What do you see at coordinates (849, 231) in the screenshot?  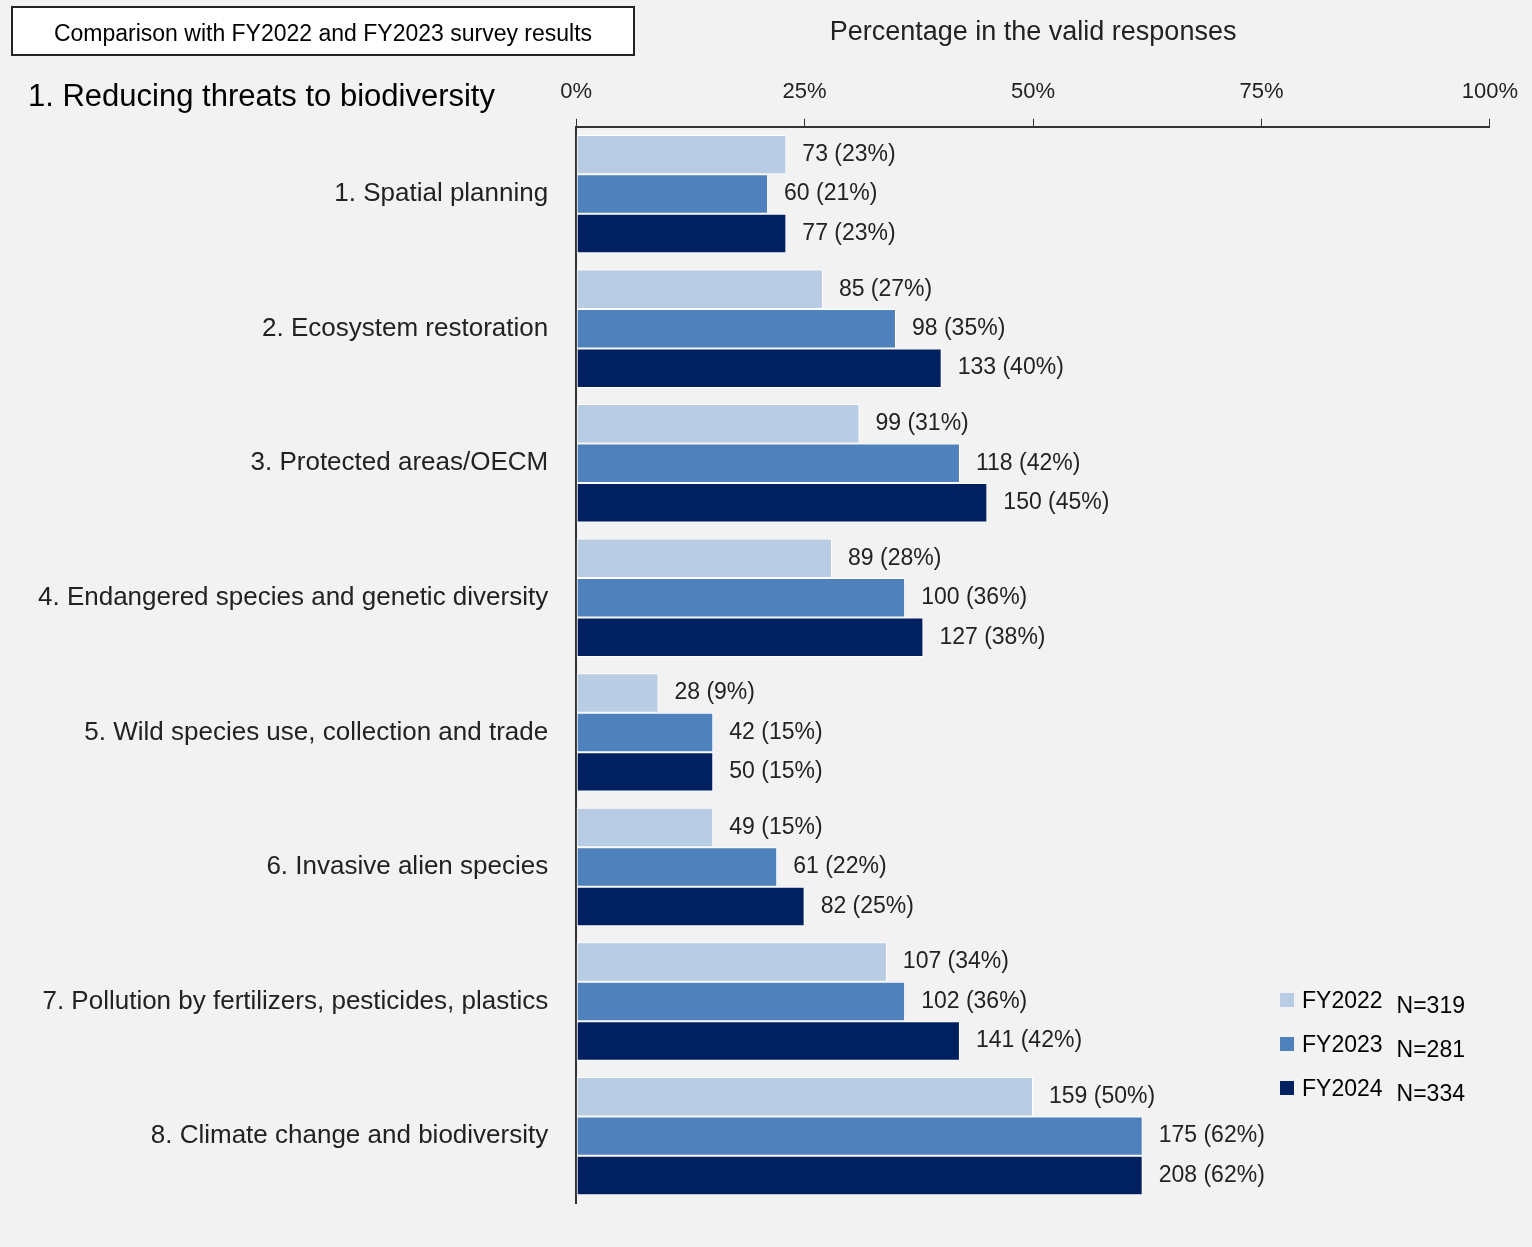 I see `data-label: 77 (23%)` at bounding box center [849, 231].